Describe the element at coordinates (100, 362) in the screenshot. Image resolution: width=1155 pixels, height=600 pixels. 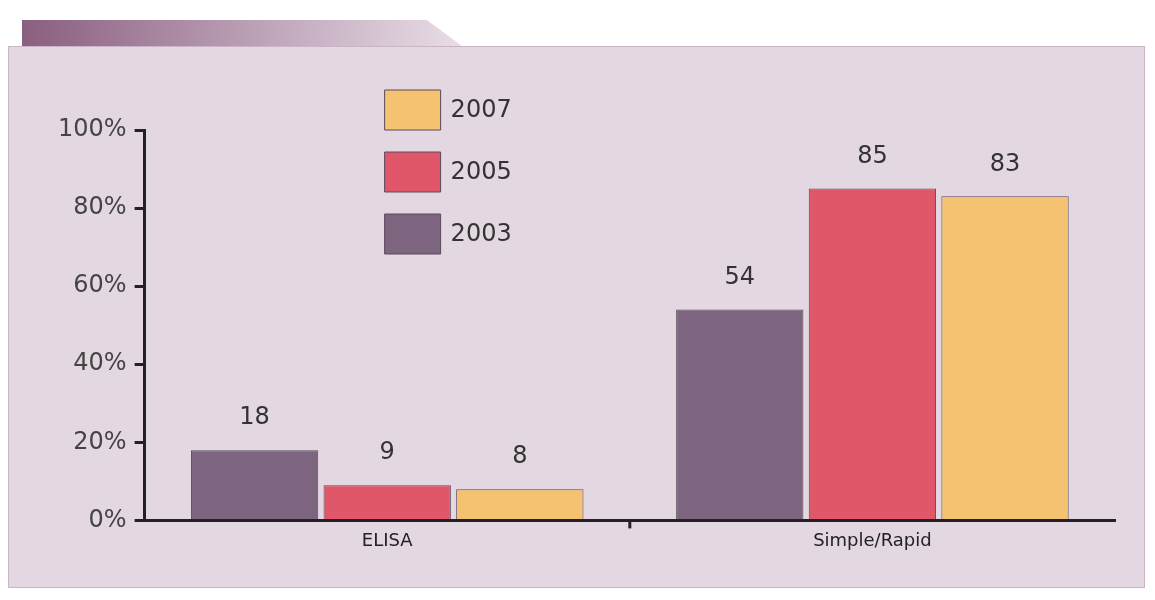
I see `y-tick-label: 40%` at that location.